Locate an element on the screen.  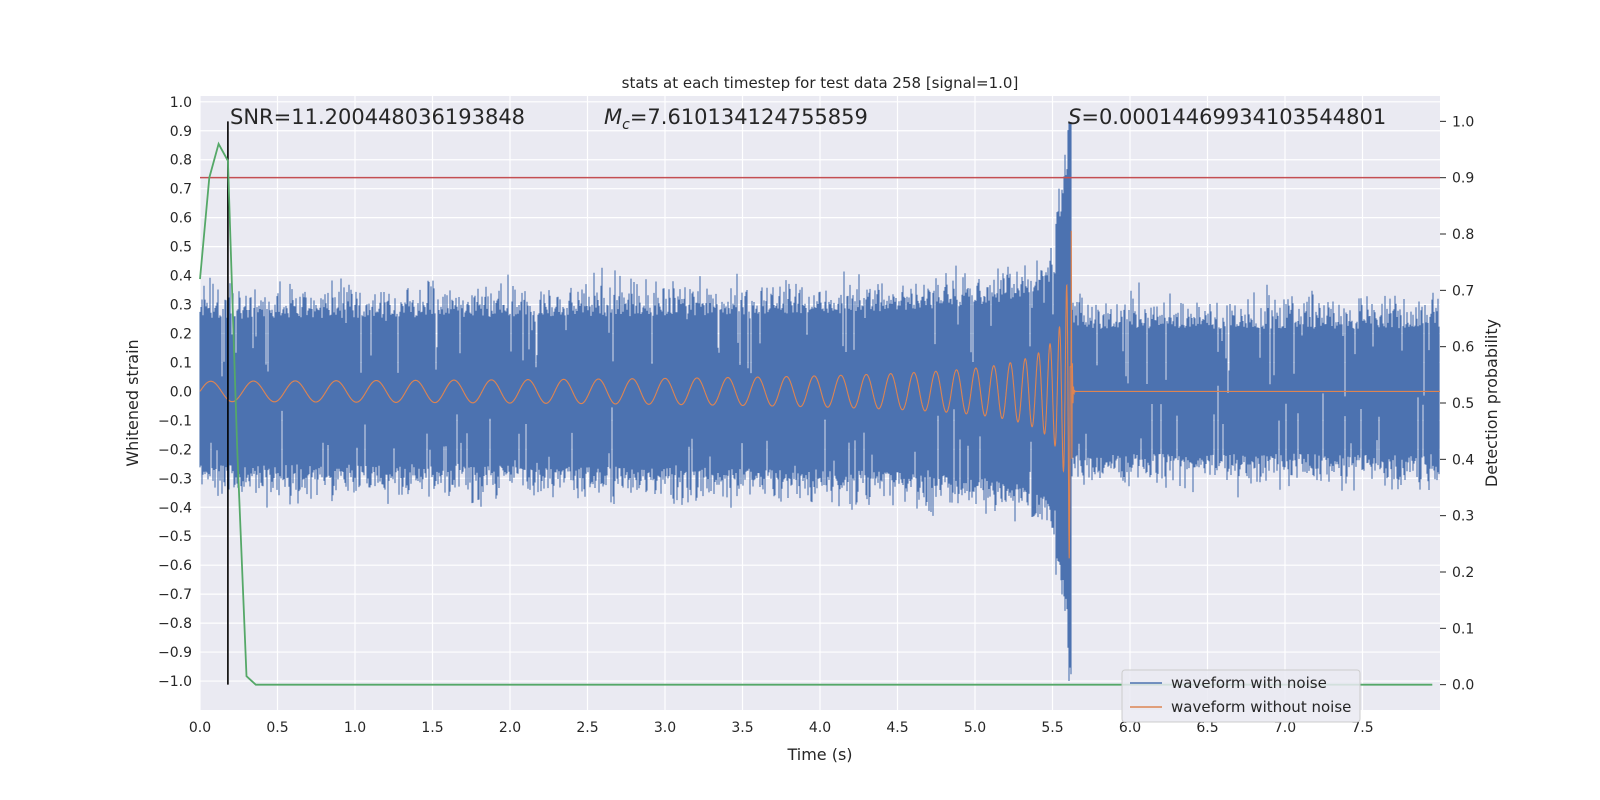
x-tick-label: 1.0 is located at coordinates (355, 728).